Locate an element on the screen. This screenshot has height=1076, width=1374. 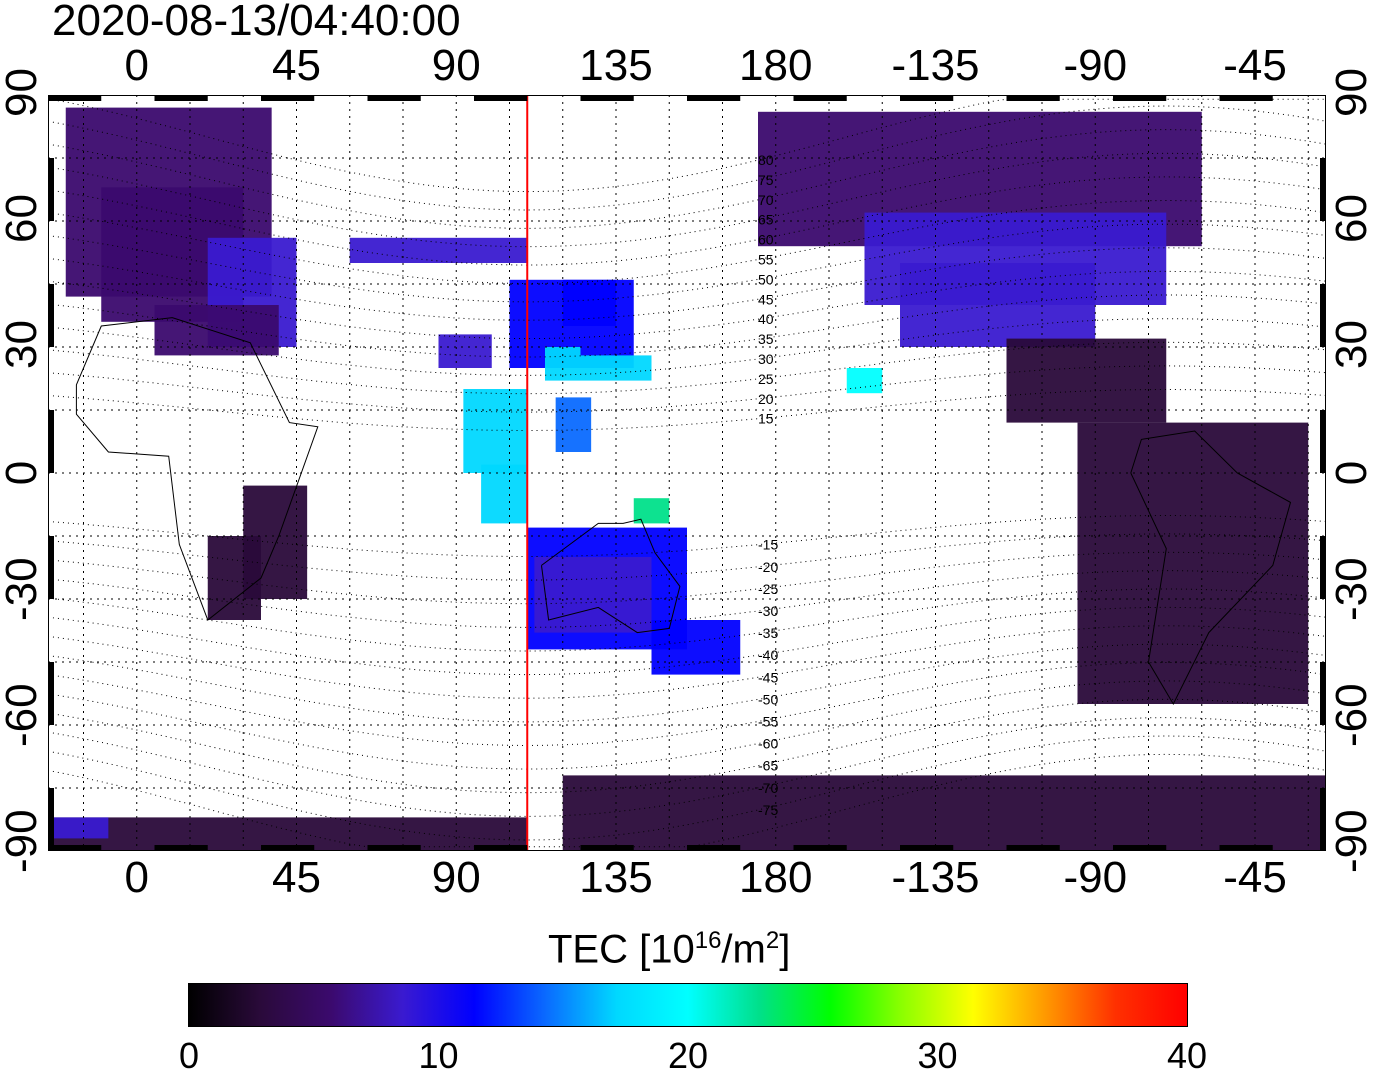
maglat-label-south-10: -65 is located at coordinates (768, 766).